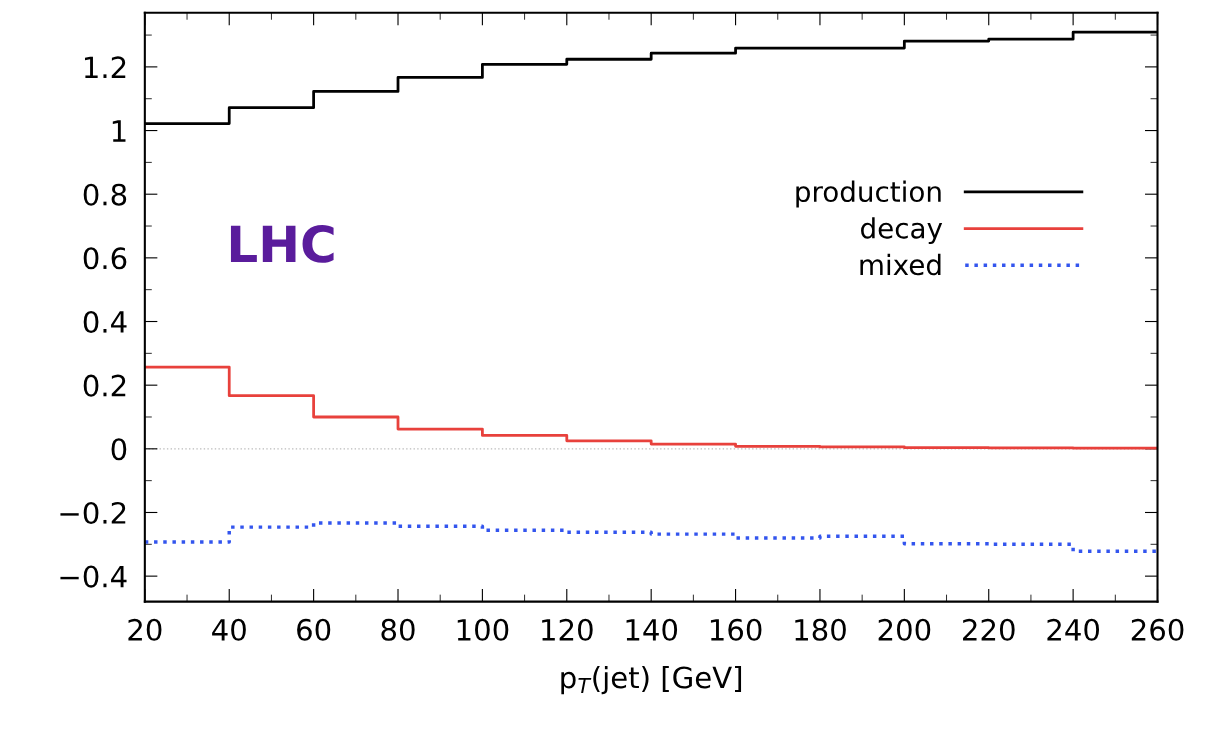 Image resolution: width=1207 pixels, height=752 pixels. Describe the element at coordinates (398, 629) in the screenshot. I see `x-tick-label: 80` at that location.